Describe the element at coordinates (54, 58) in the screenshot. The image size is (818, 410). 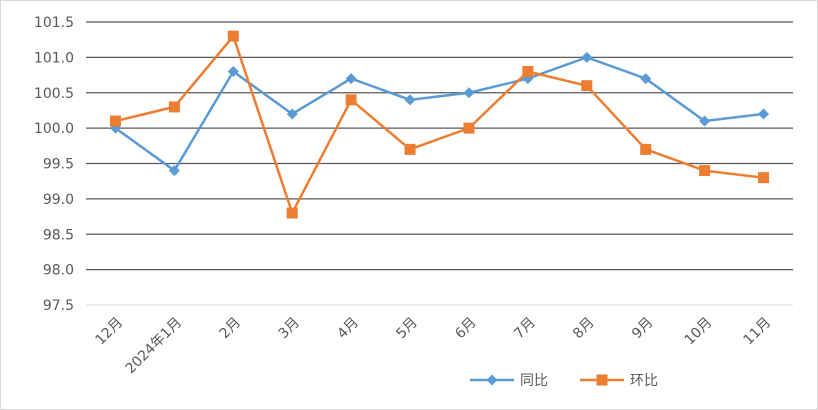
I see `y-tick-label: 101.0` at that location.